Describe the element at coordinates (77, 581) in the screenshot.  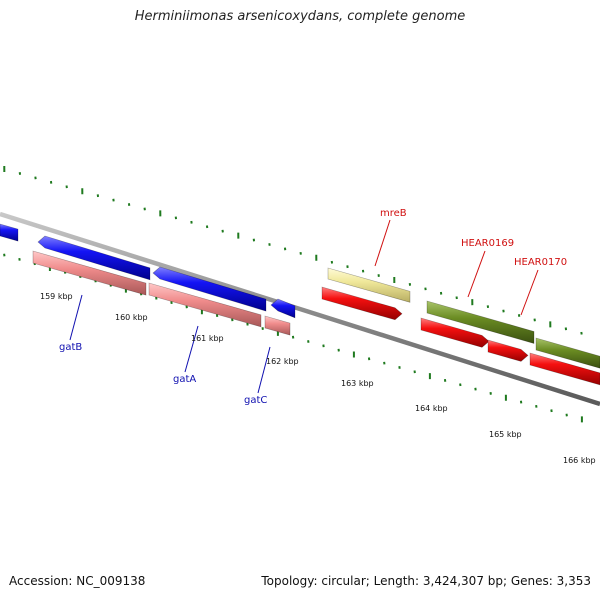
I see `accession-text: Accession: NC_009138` at that location.